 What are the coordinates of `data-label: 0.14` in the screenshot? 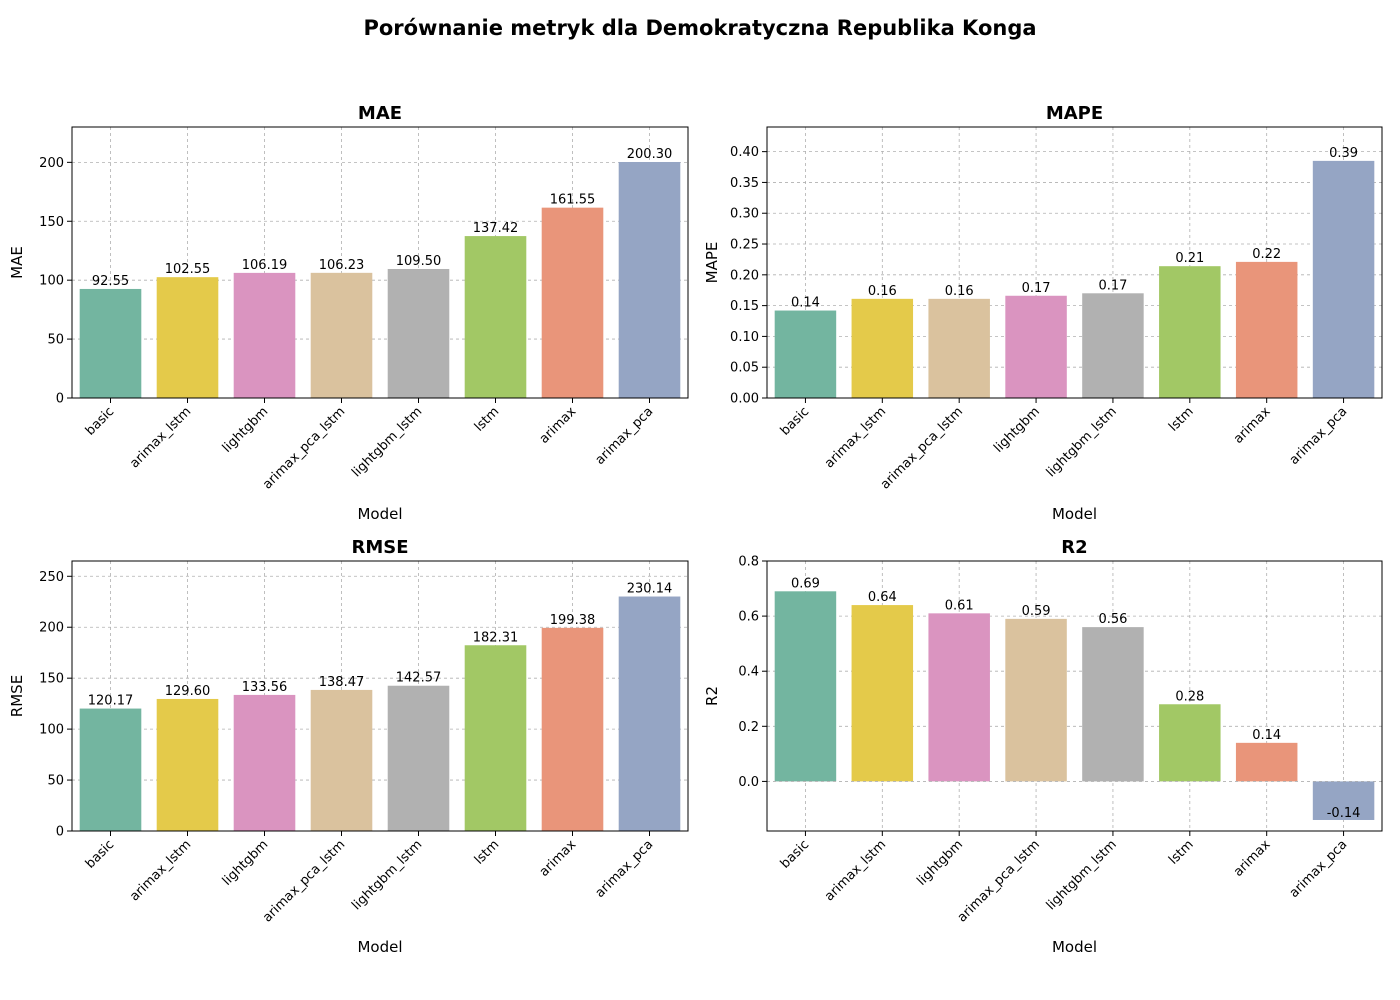 It's located at (805, 303).